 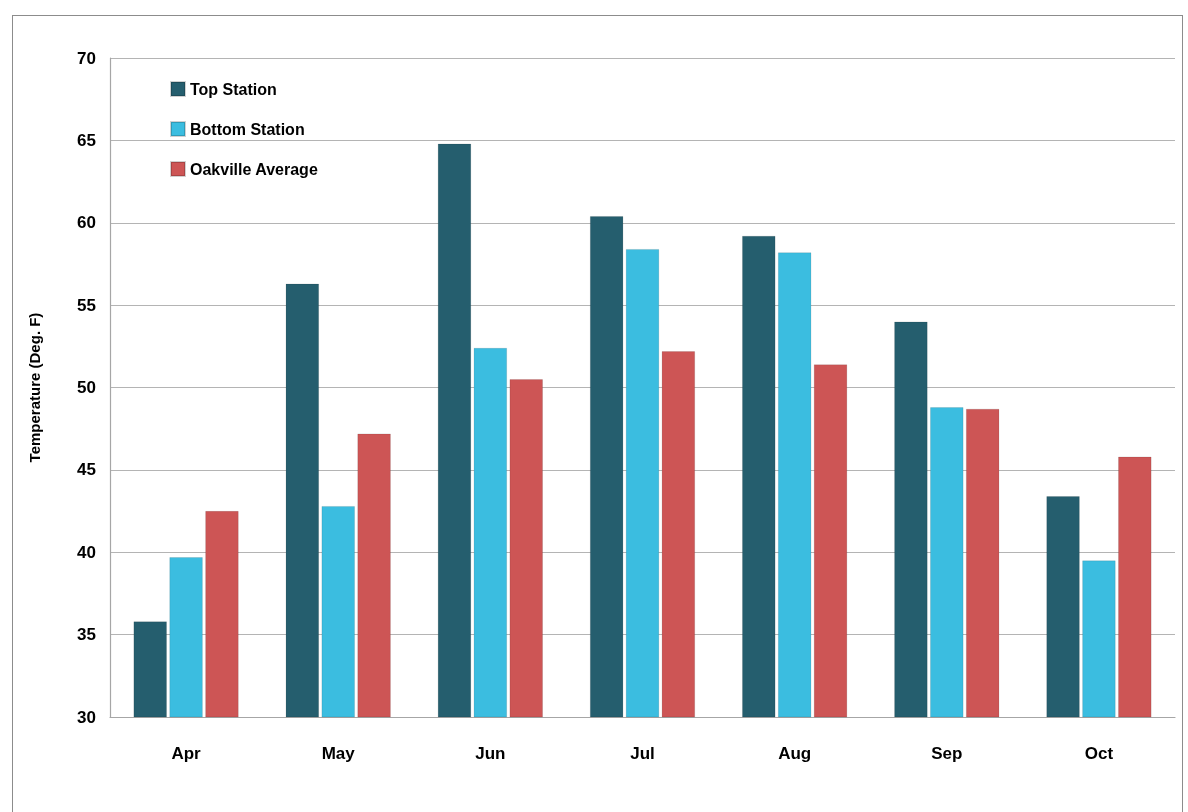 I want to click on x-tick-label: Apr, so click(x=186, y=753).